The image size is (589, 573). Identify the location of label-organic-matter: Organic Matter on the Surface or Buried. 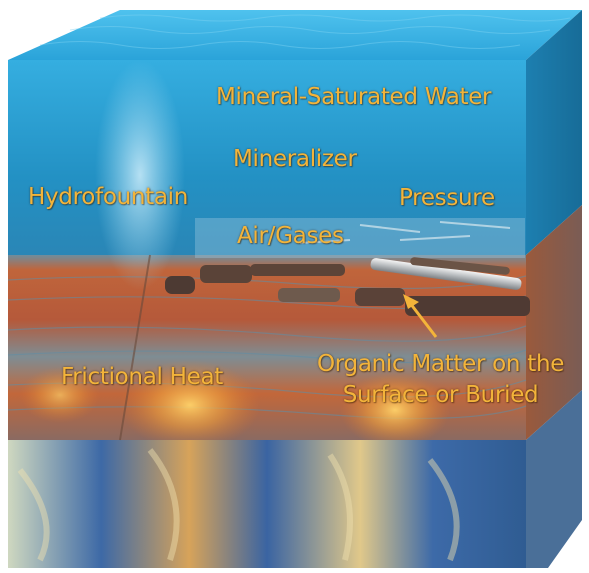
(440, 379).